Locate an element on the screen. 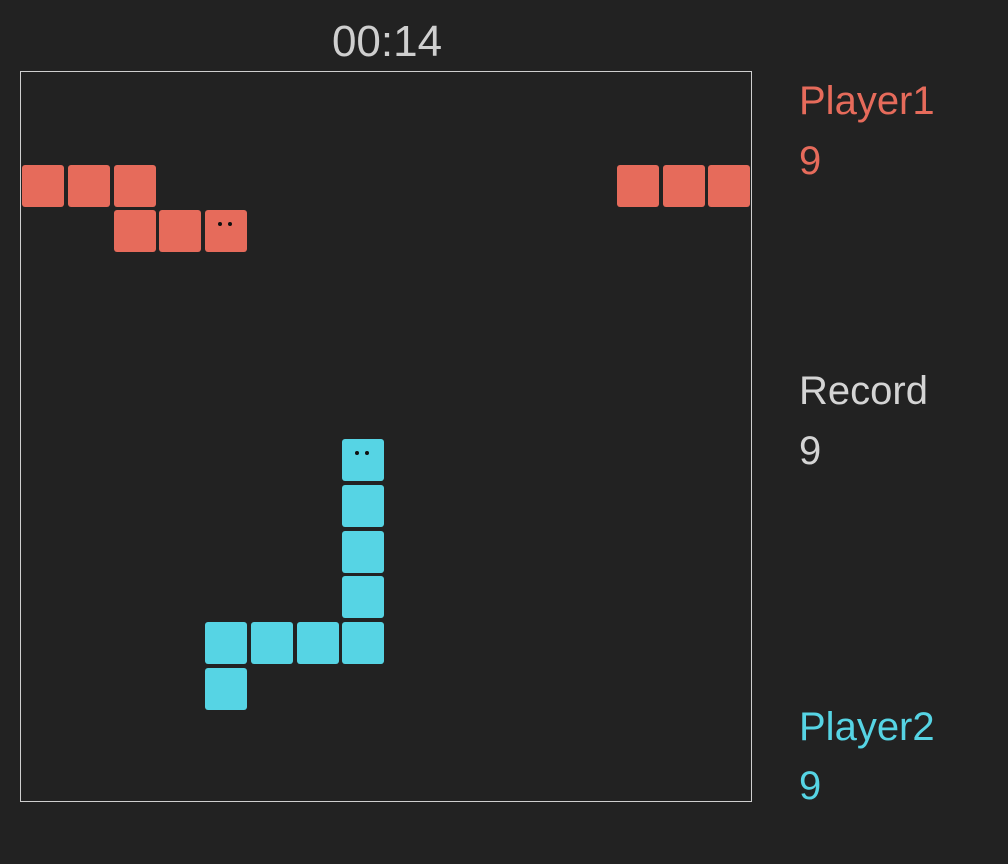  player2-score: 9 is located at coordinates (810, 786).